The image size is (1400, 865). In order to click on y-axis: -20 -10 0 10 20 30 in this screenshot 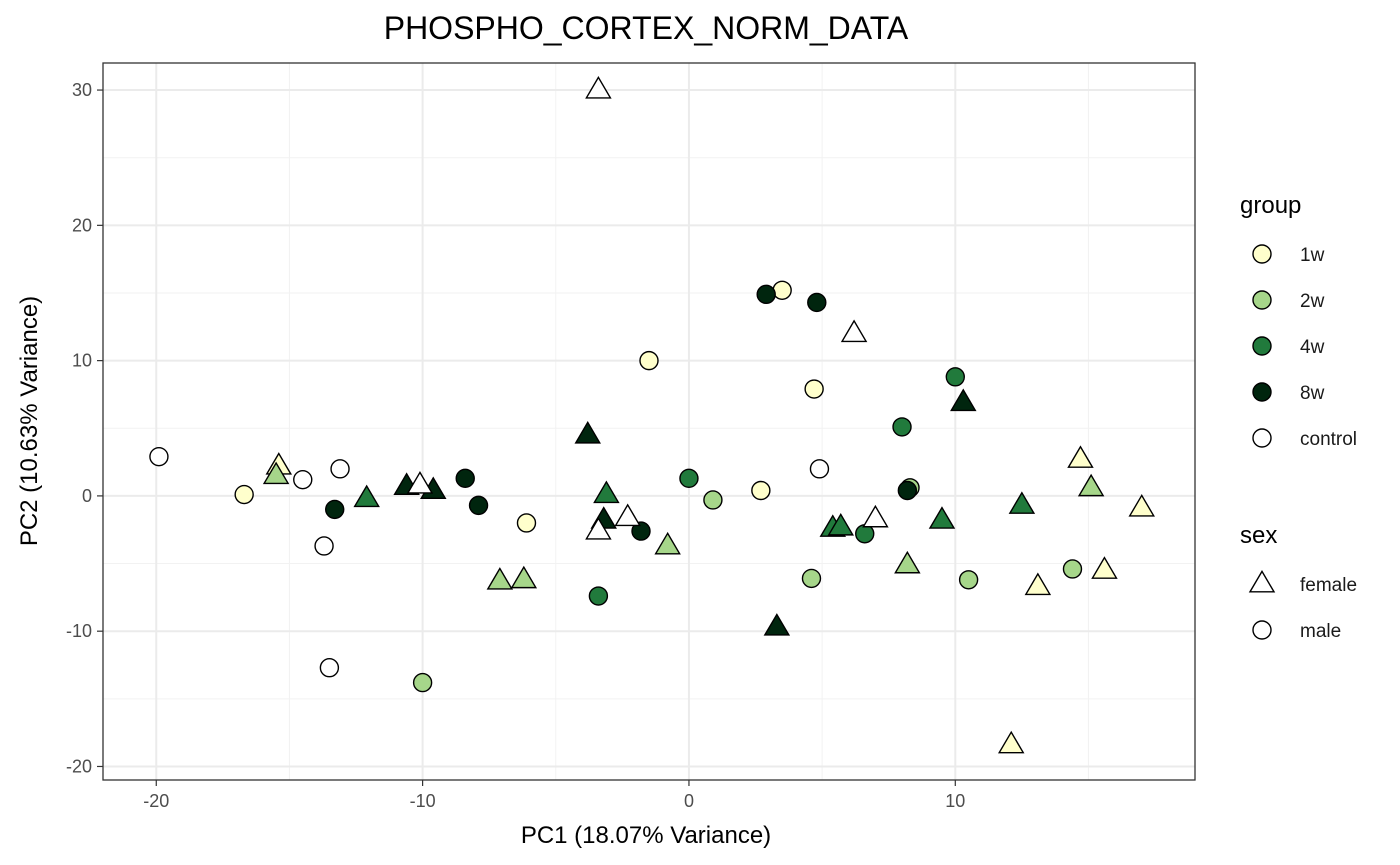, I will do `click(84, 428)`.